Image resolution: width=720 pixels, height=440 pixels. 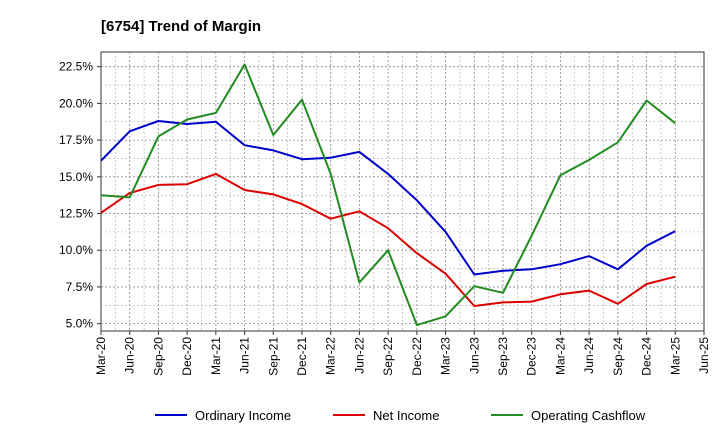 I want to click on x-tick-label: Jun-25, so click(x=704, y=355).